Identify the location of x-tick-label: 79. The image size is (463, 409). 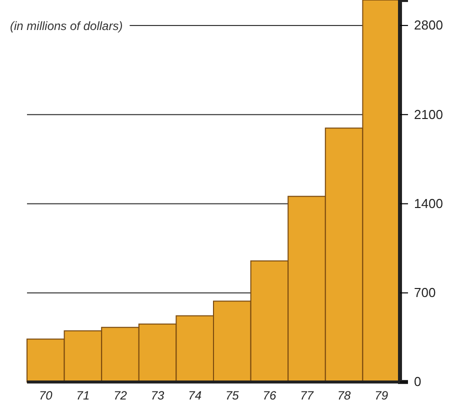
(381, 395).